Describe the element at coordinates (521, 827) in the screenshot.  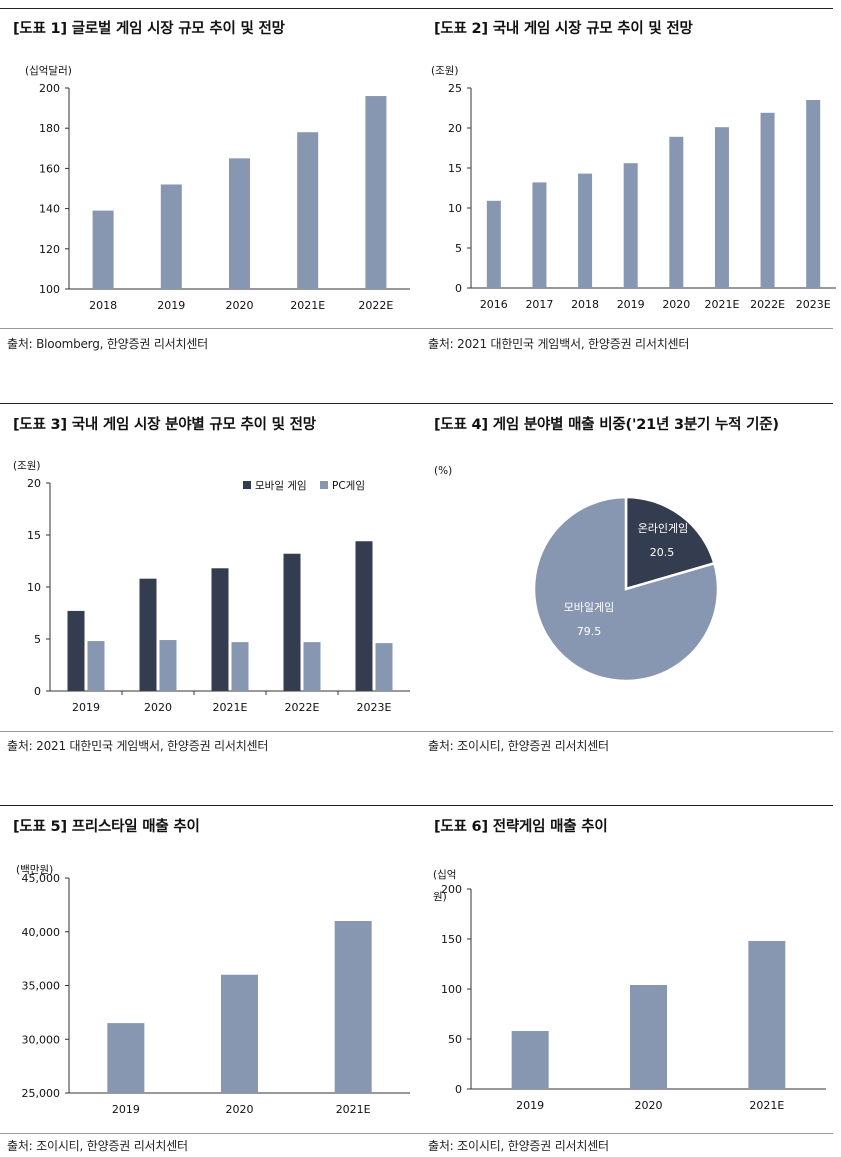
I see `chart-title: [도표 6] 전략게임 매출 추이` at that location.